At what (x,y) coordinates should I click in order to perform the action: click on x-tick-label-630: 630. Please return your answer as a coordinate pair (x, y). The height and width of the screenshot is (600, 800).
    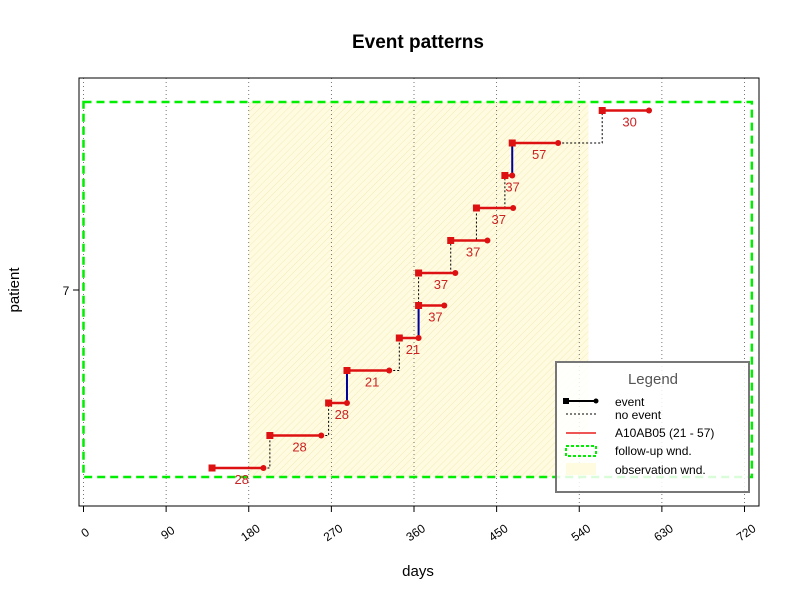
    Looking at the image, I should click on (663, 532).